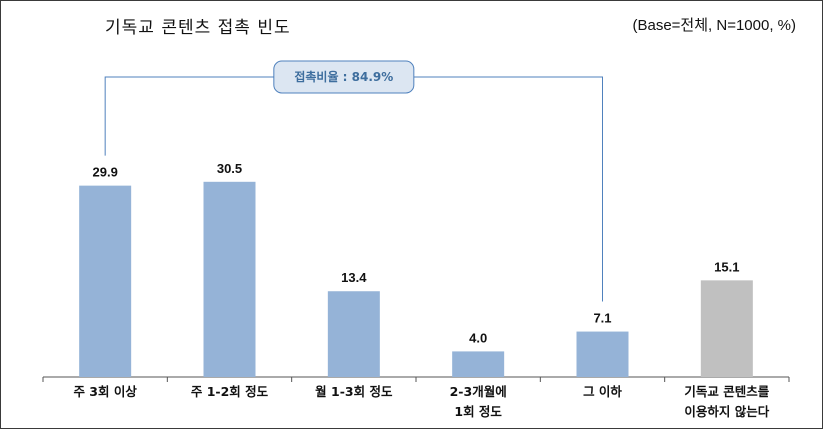  What do you see at coordinates (478, 391) in the screenshot?
I see `category-label: 2-3개월에` at bounding box center [478, 391].